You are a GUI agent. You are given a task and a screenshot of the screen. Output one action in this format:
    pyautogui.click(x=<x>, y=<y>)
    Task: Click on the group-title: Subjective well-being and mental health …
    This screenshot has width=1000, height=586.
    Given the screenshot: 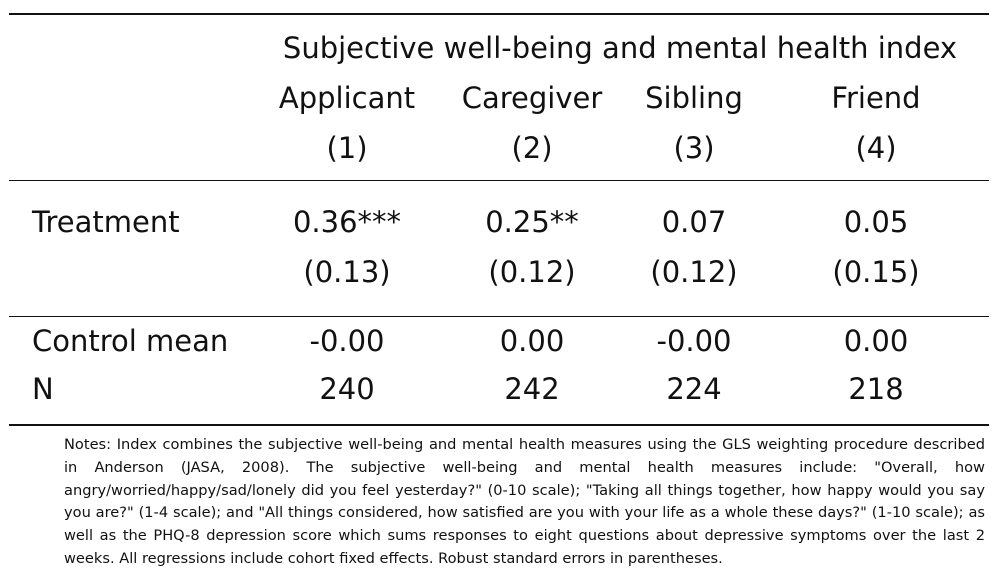 What is the action you would take?
    pyautogui.click(x=620, y=48)
    